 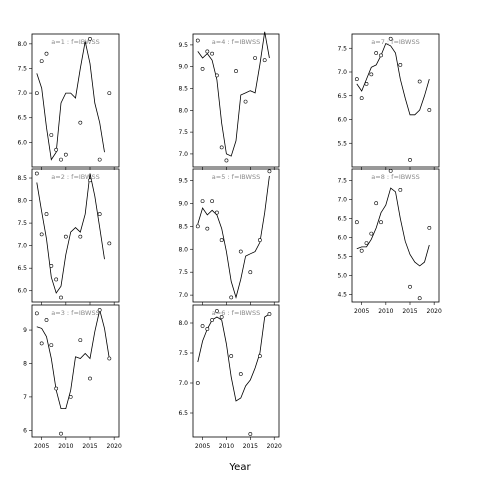 I want to click on y-tick-label: 4.5, so click(x=342, y=294).